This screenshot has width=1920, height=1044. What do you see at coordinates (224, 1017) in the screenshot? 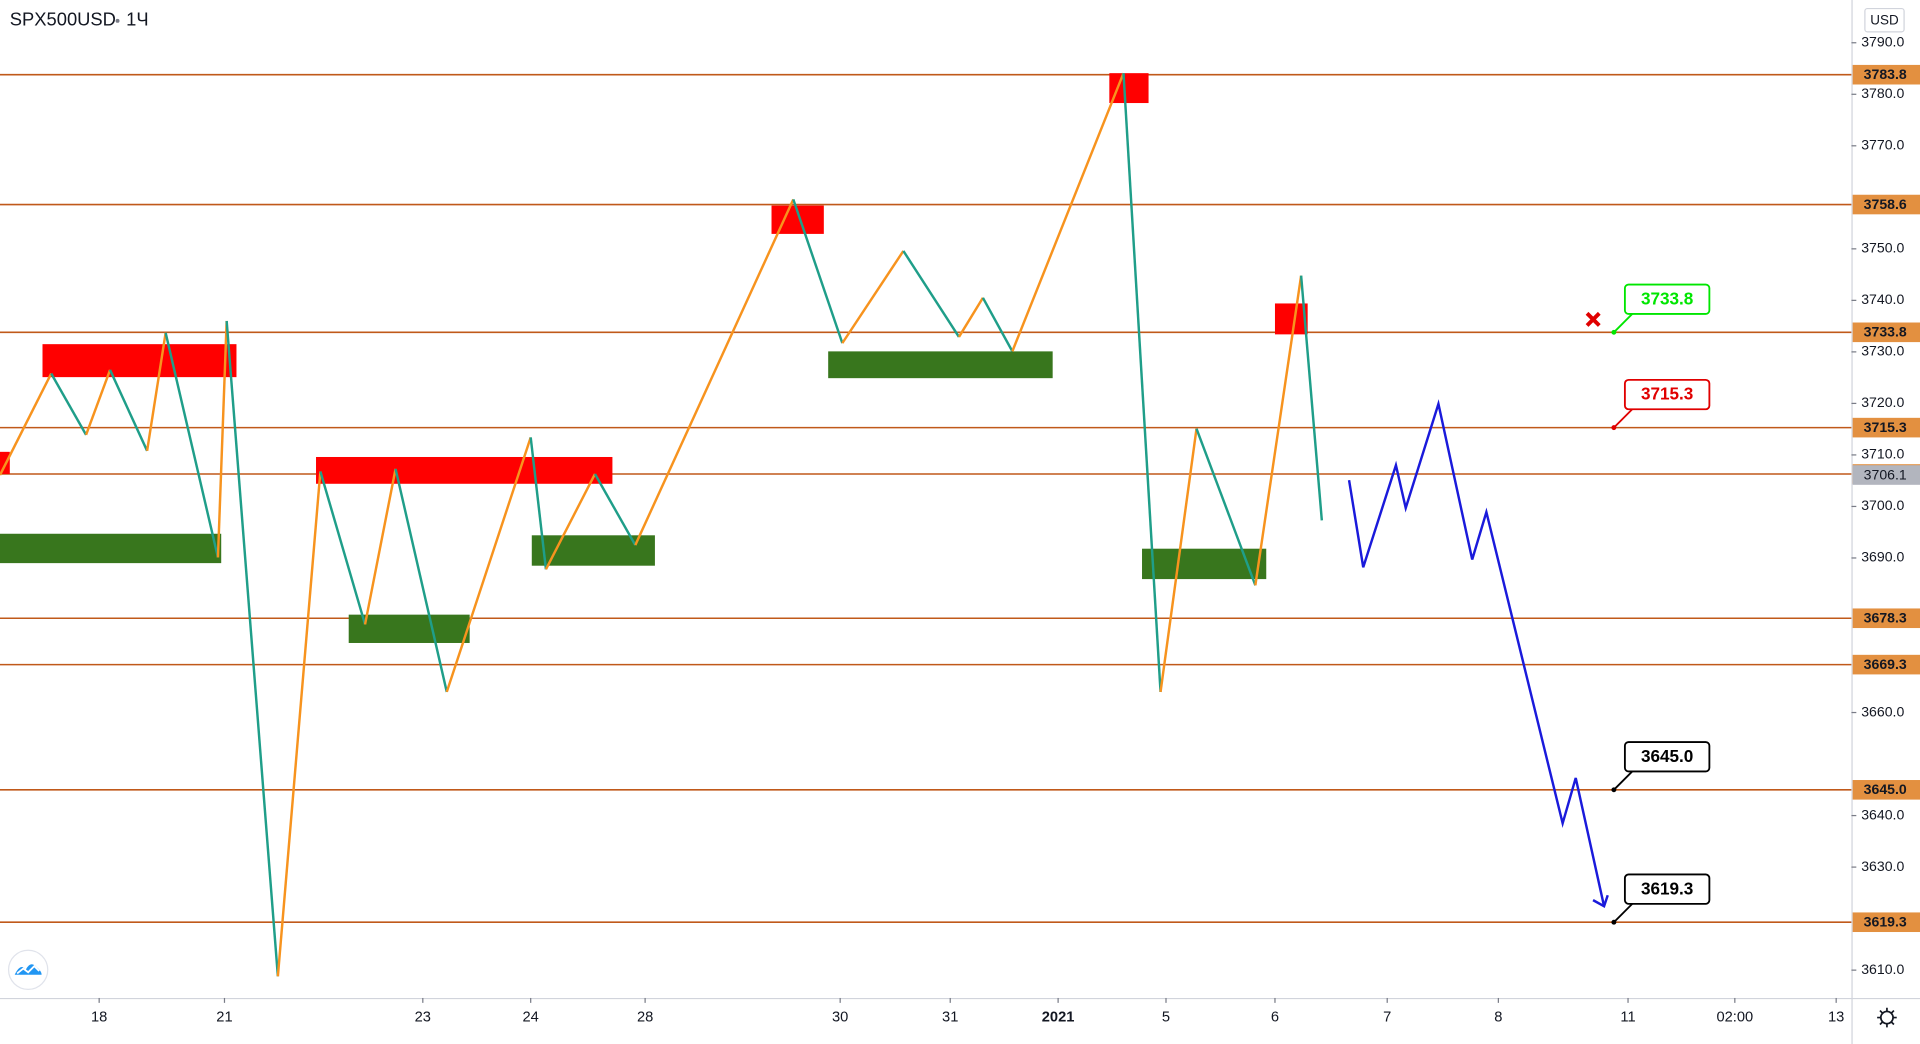
I see `x-tick-label: 21` at bounding box center [224, 1017].